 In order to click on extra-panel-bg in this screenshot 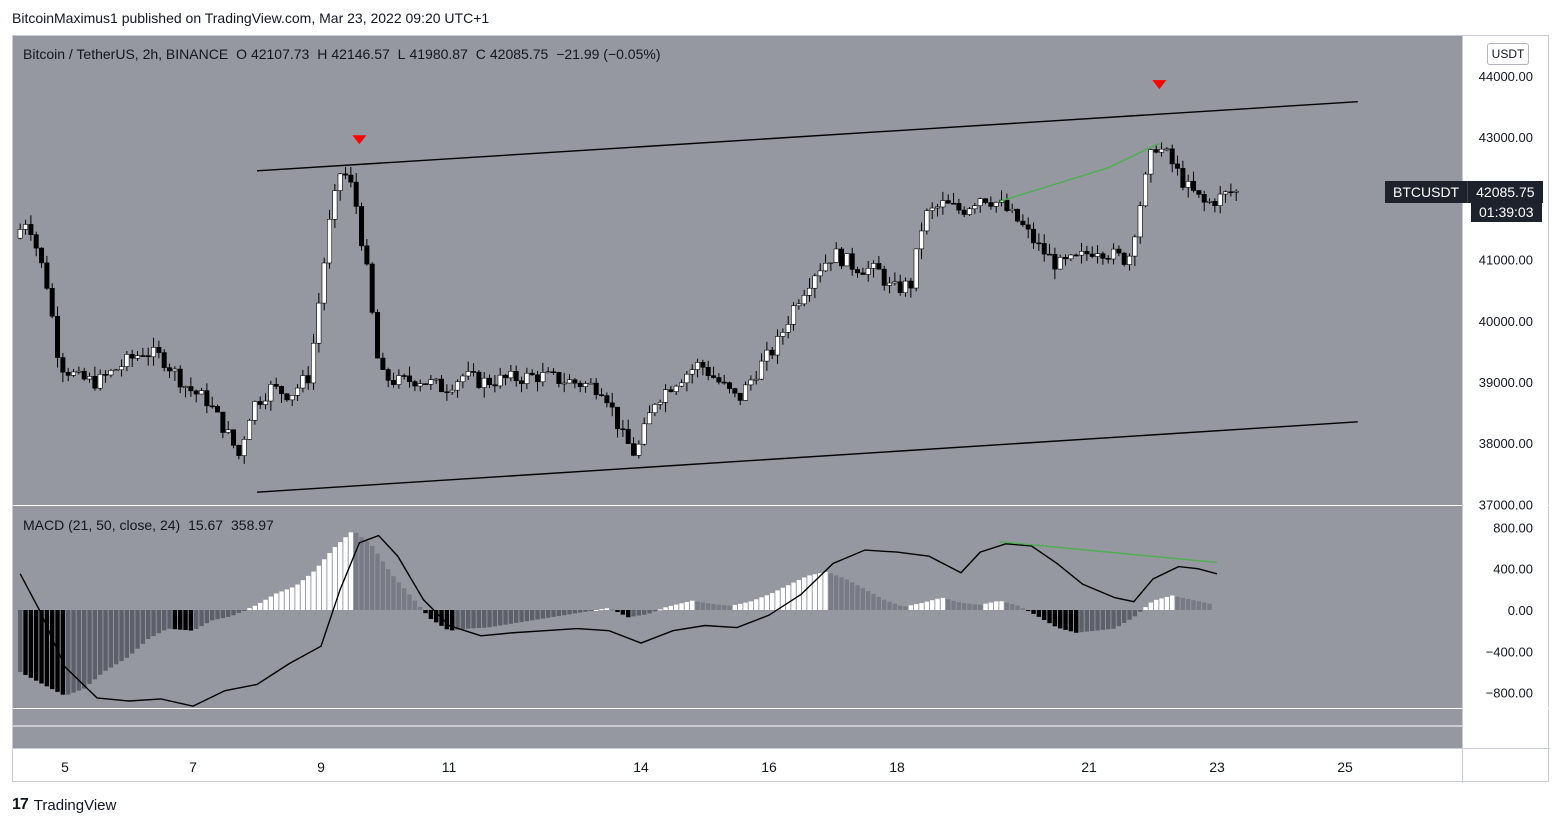, I will do `click(737, 728)`.